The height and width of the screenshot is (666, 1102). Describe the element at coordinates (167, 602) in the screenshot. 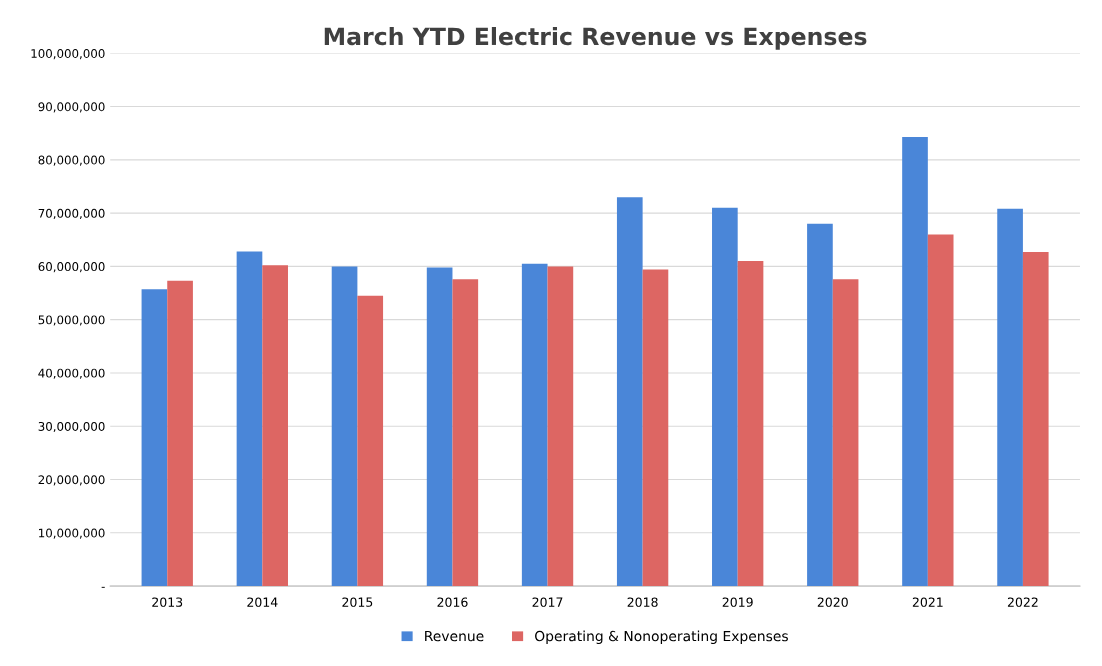

I see `x-tick-label: 2013` at that location.